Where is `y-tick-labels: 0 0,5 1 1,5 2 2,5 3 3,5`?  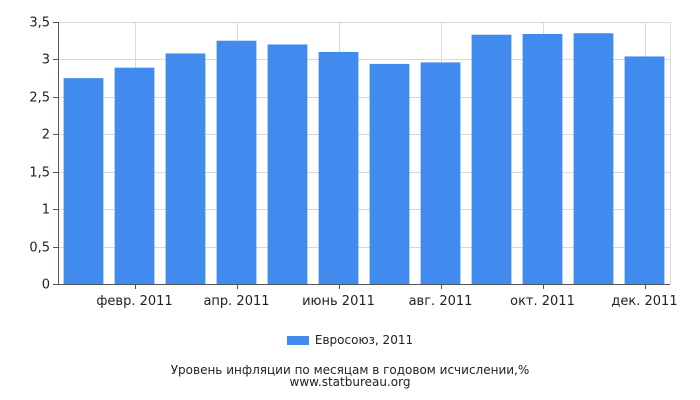
y-tick-labels: 0 0,5 1 1,5 2 2,5 3 3,5 is located at coordinates (39, 154).